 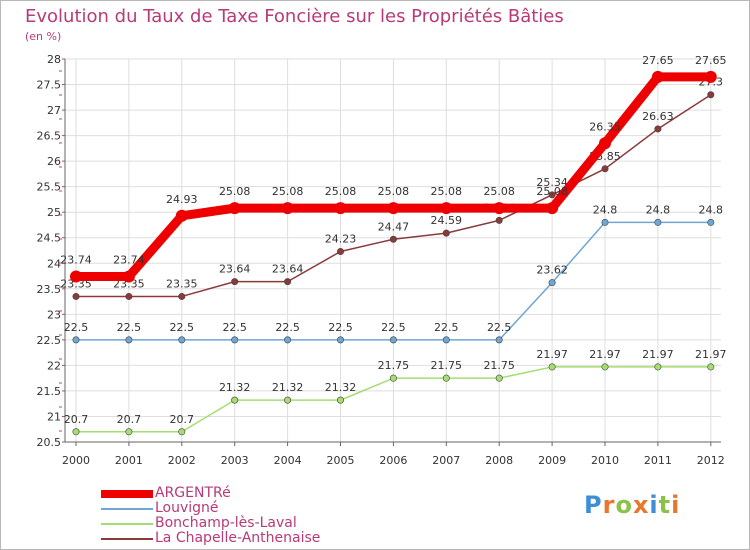 I want to click on y-tick-label: 22.5, so click(x=49, y=340).